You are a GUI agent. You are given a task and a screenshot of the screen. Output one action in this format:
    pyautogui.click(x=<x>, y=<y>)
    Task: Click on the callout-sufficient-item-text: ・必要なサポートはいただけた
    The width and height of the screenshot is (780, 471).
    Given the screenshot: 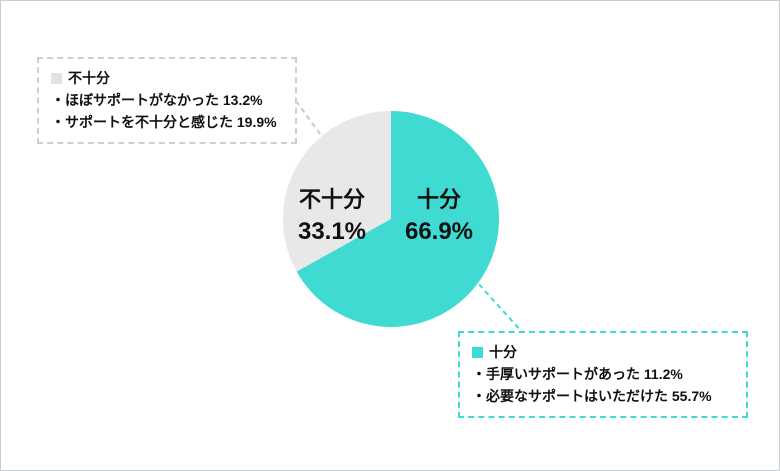 What is the action you would take?
    pyautogui.click(x=570, y=396)
    